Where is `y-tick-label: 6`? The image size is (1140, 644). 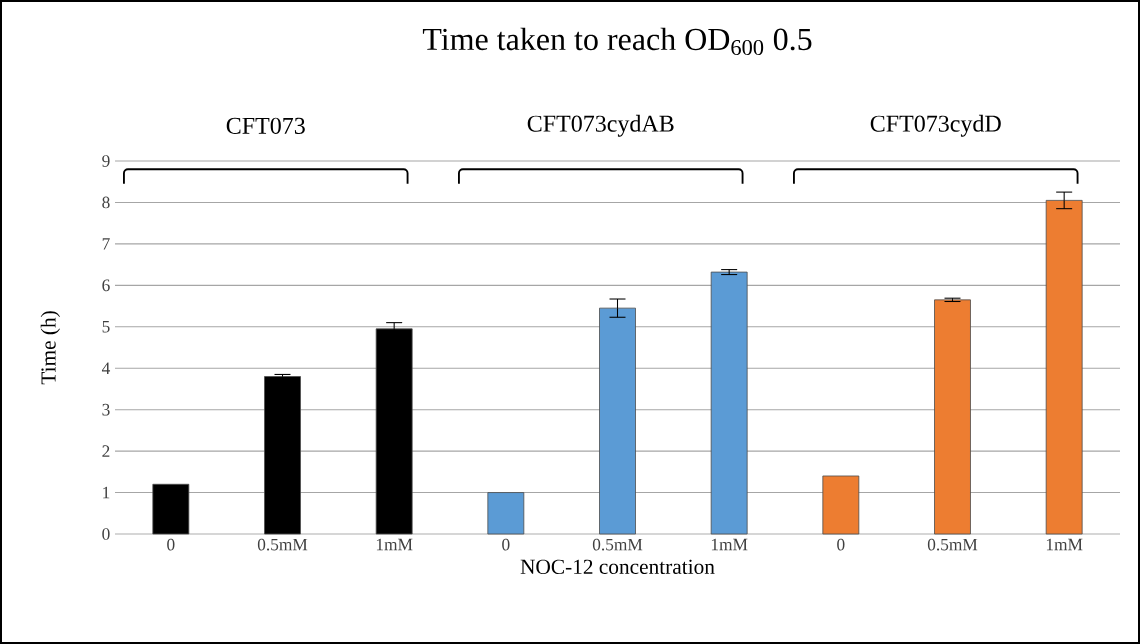 y-tick-label: 6 is located at coordinates (106, 285).